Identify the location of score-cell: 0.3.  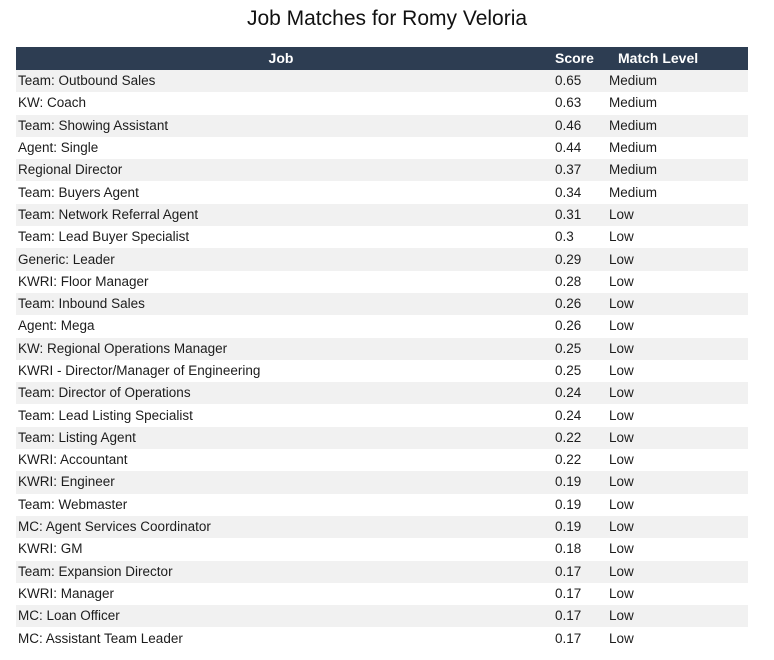
(574, 237).